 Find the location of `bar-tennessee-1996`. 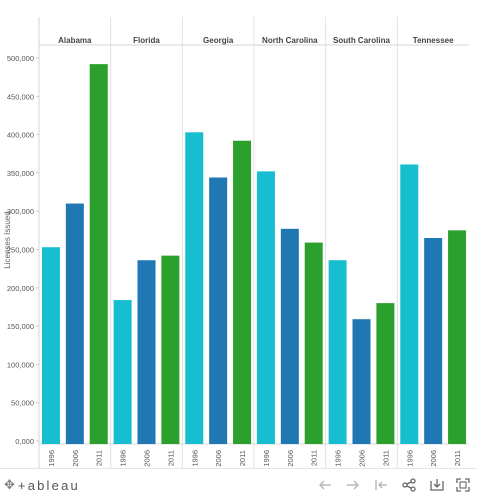

bar-tennessee-1996 is located at coordinates (409, 304).